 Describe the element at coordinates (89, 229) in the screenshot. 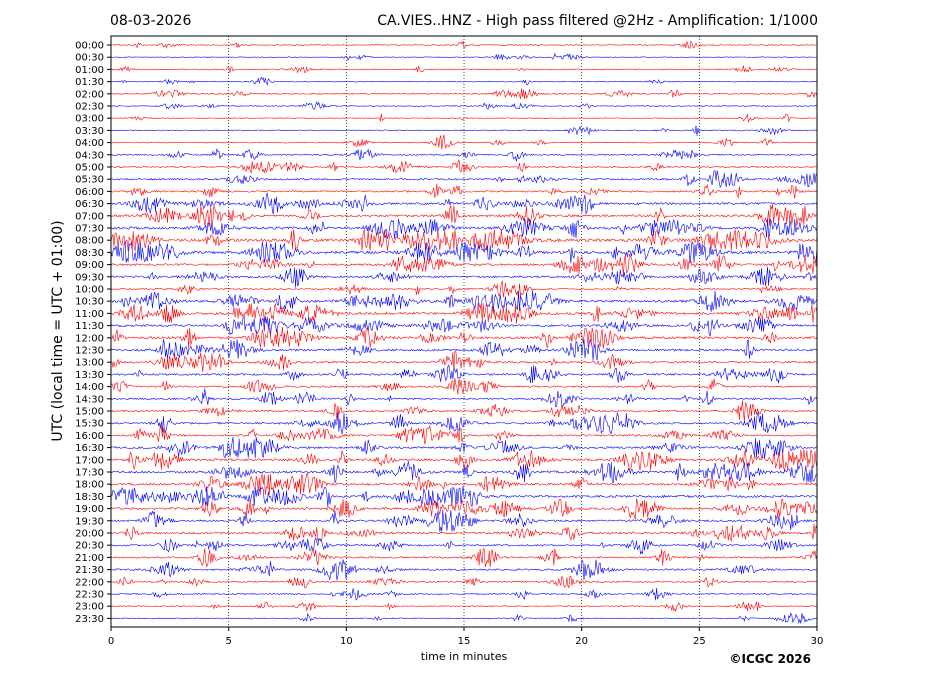

I see `row-label: 07:30` at that location.